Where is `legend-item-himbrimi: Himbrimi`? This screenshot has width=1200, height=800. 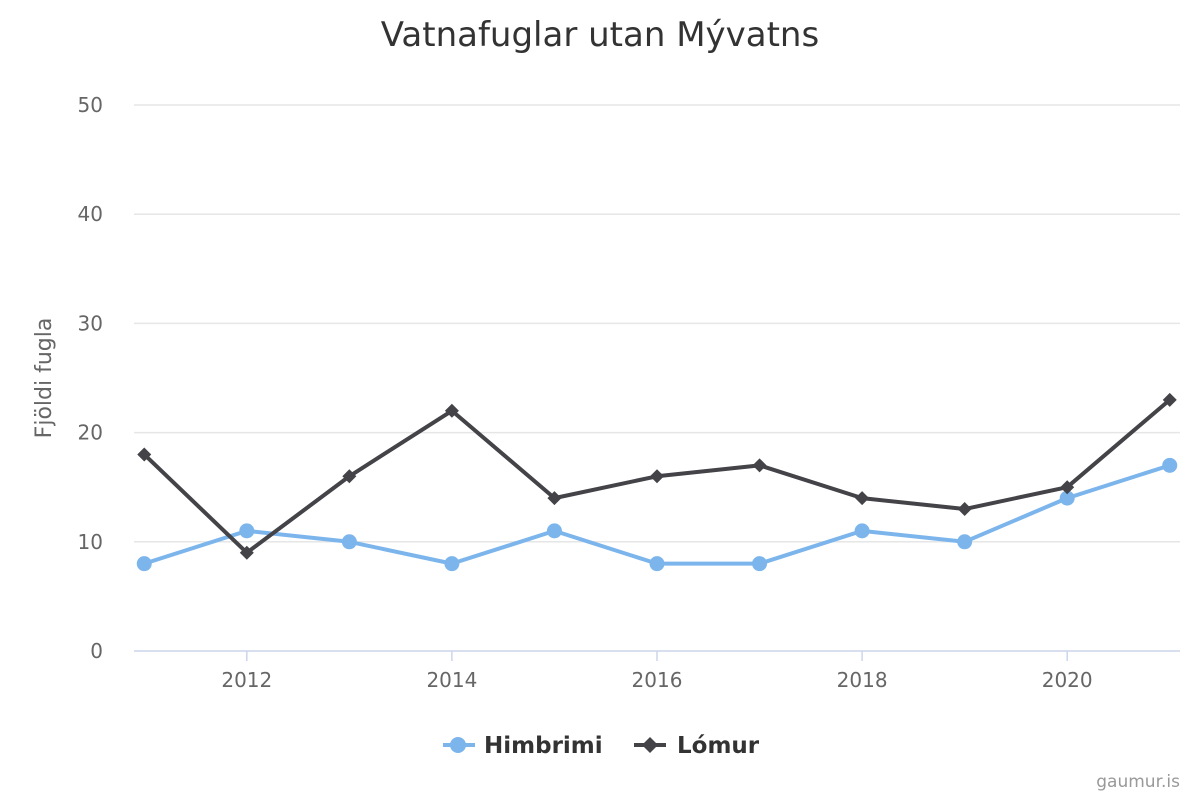
legend-item-himbrimi: Himbrimi is located at coordinates (523, 746).